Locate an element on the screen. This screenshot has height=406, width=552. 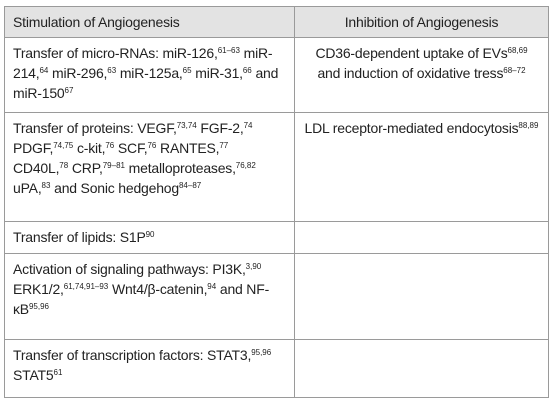
cell-text: miR-296, is located at coordinates (78, 73).